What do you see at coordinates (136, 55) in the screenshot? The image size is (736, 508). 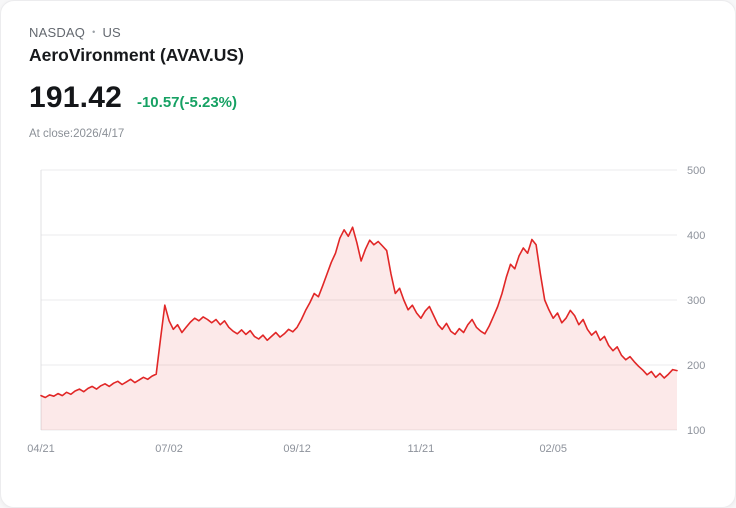 I see `company-name: AeroVironment (AVAV.US)` at bounding box center [136, 55].